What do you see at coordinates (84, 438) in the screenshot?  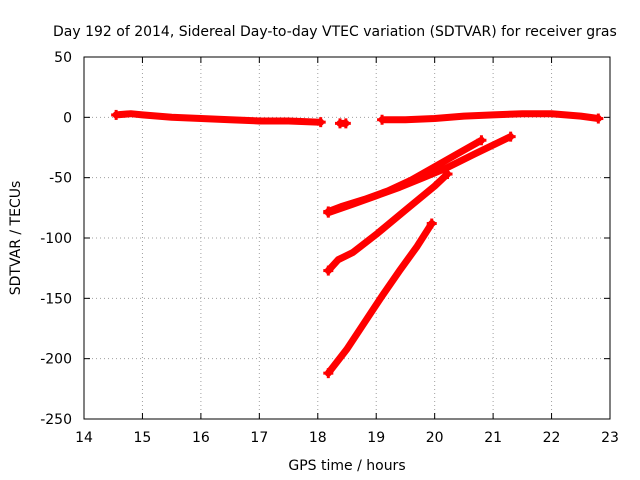 I see `x-tick-label: 14` at bounding box center [84, 438].